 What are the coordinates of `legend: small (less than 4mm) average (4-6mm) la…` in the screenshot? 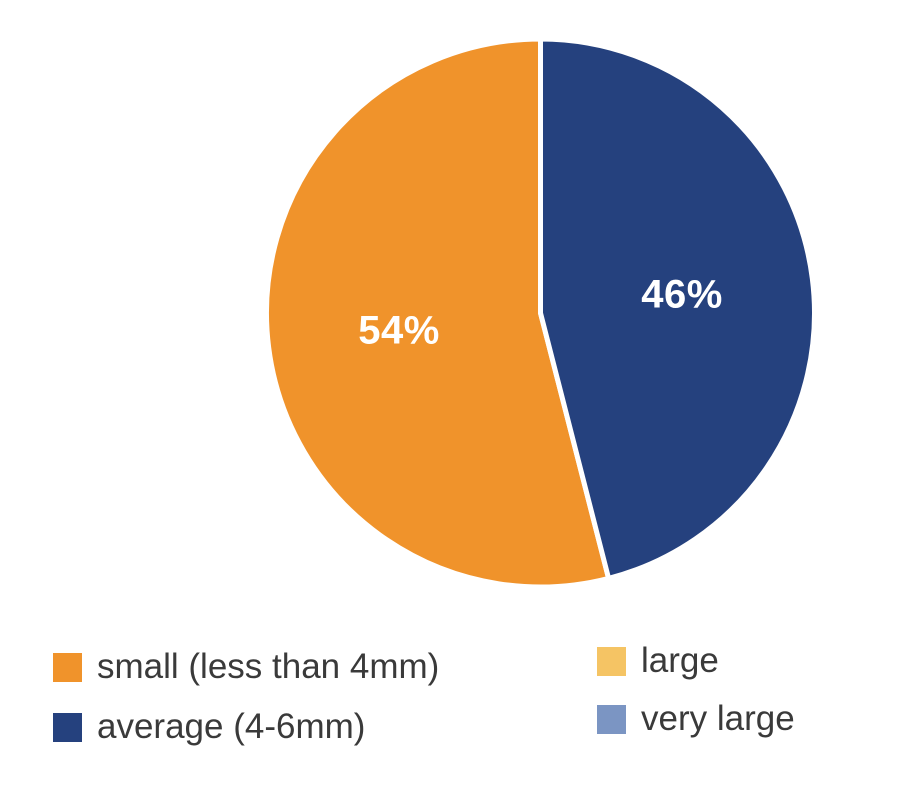 It's located at (424, 693).